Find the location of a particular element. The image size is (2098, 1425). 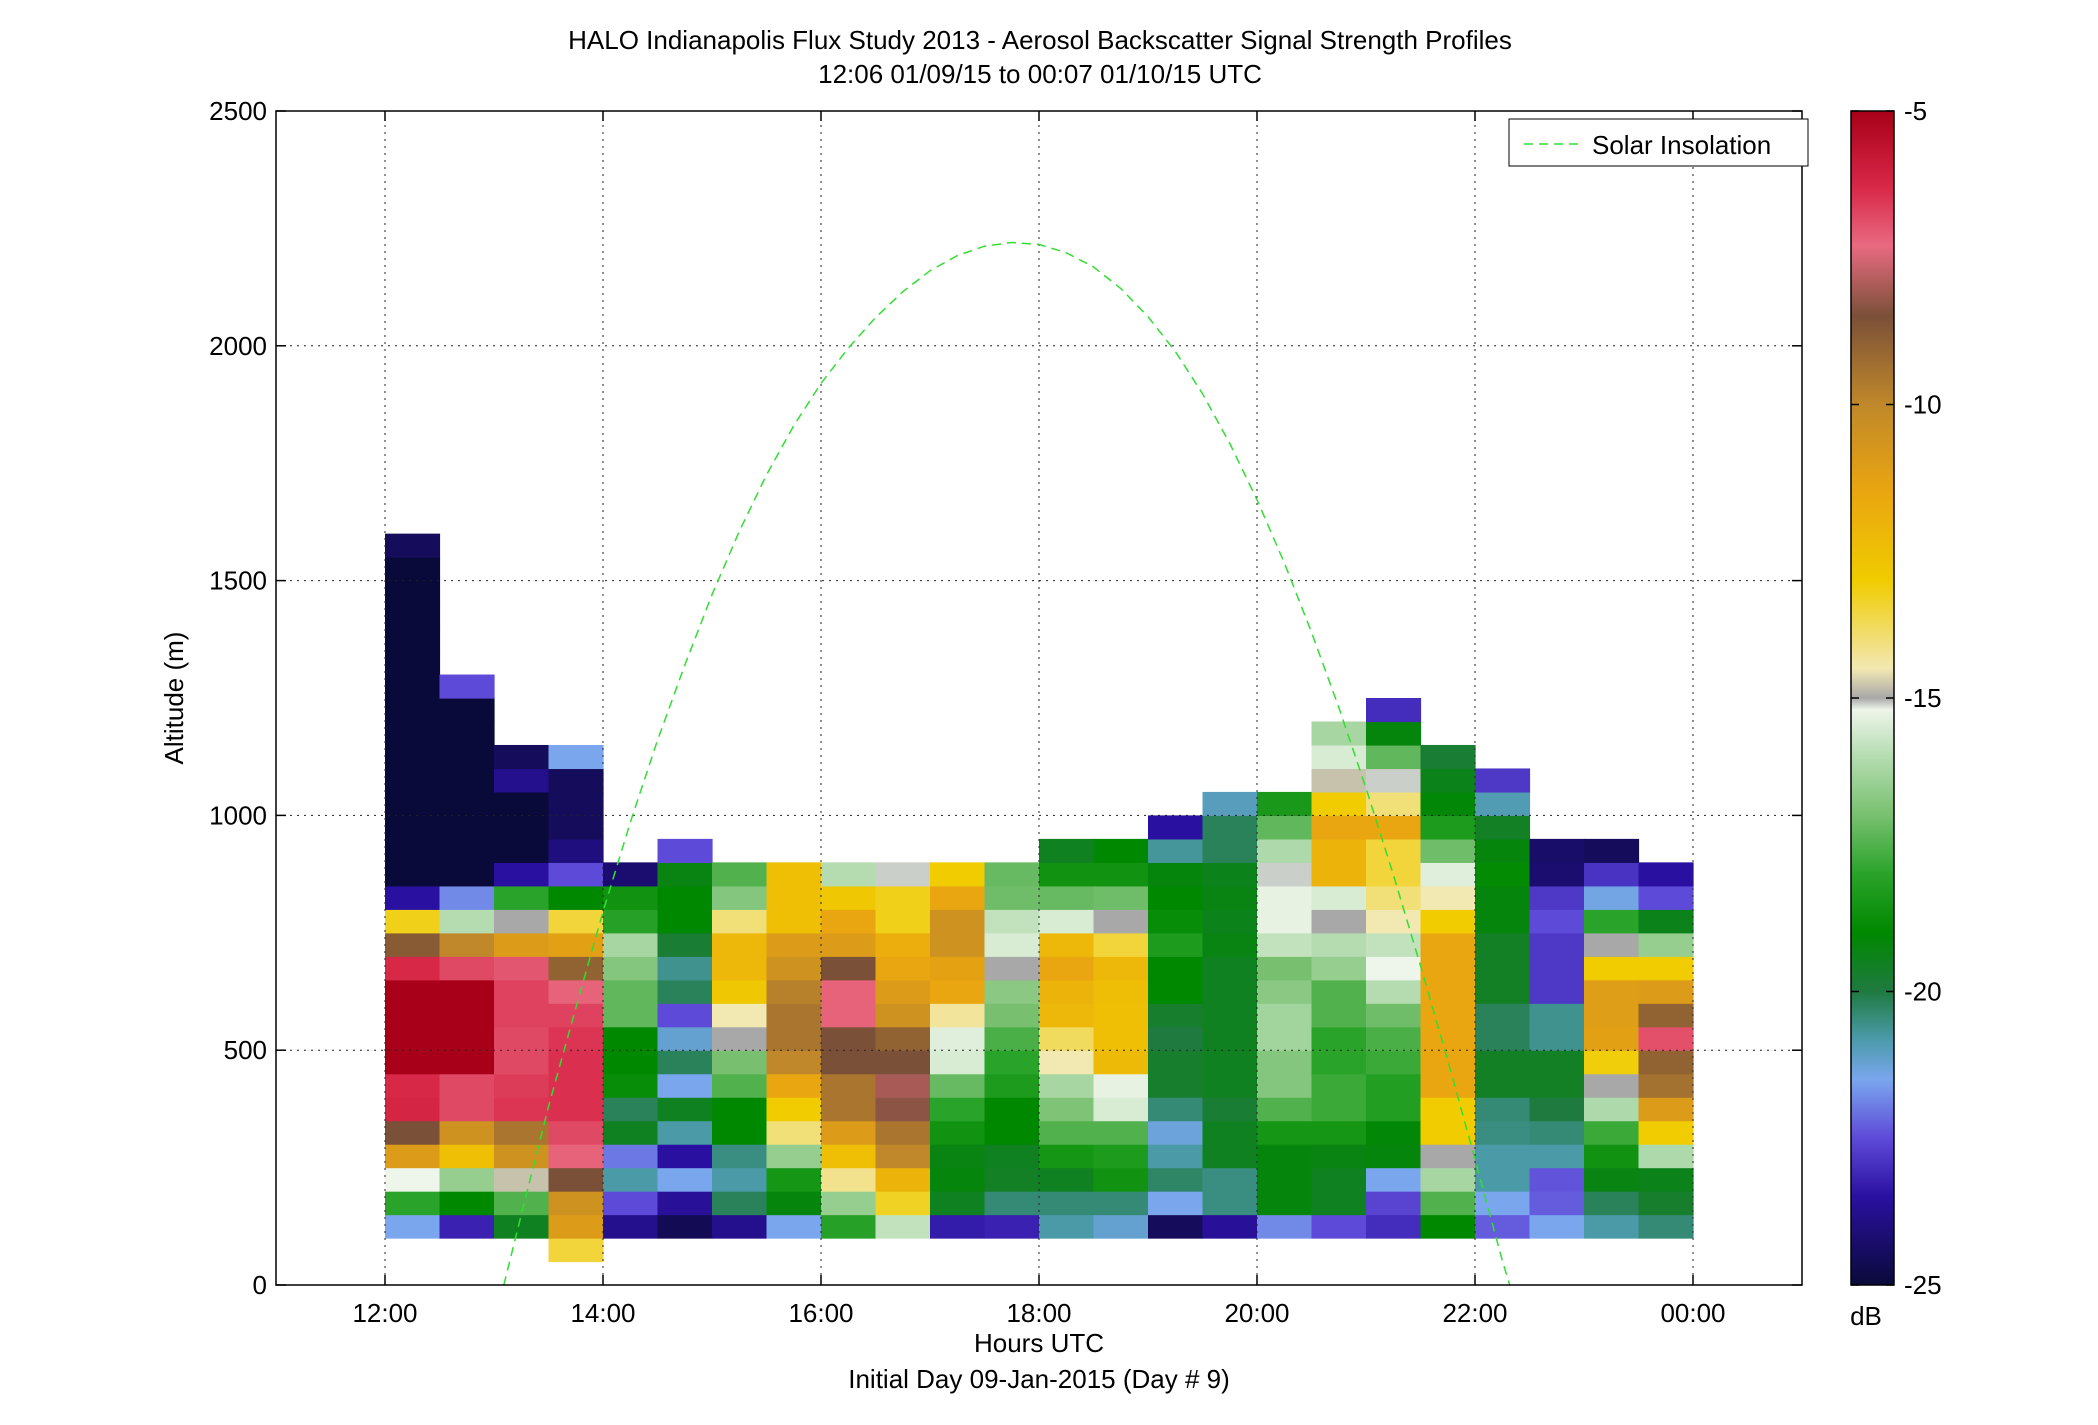

colorbar-unit: dB is located at coordinates (1866, 1316).